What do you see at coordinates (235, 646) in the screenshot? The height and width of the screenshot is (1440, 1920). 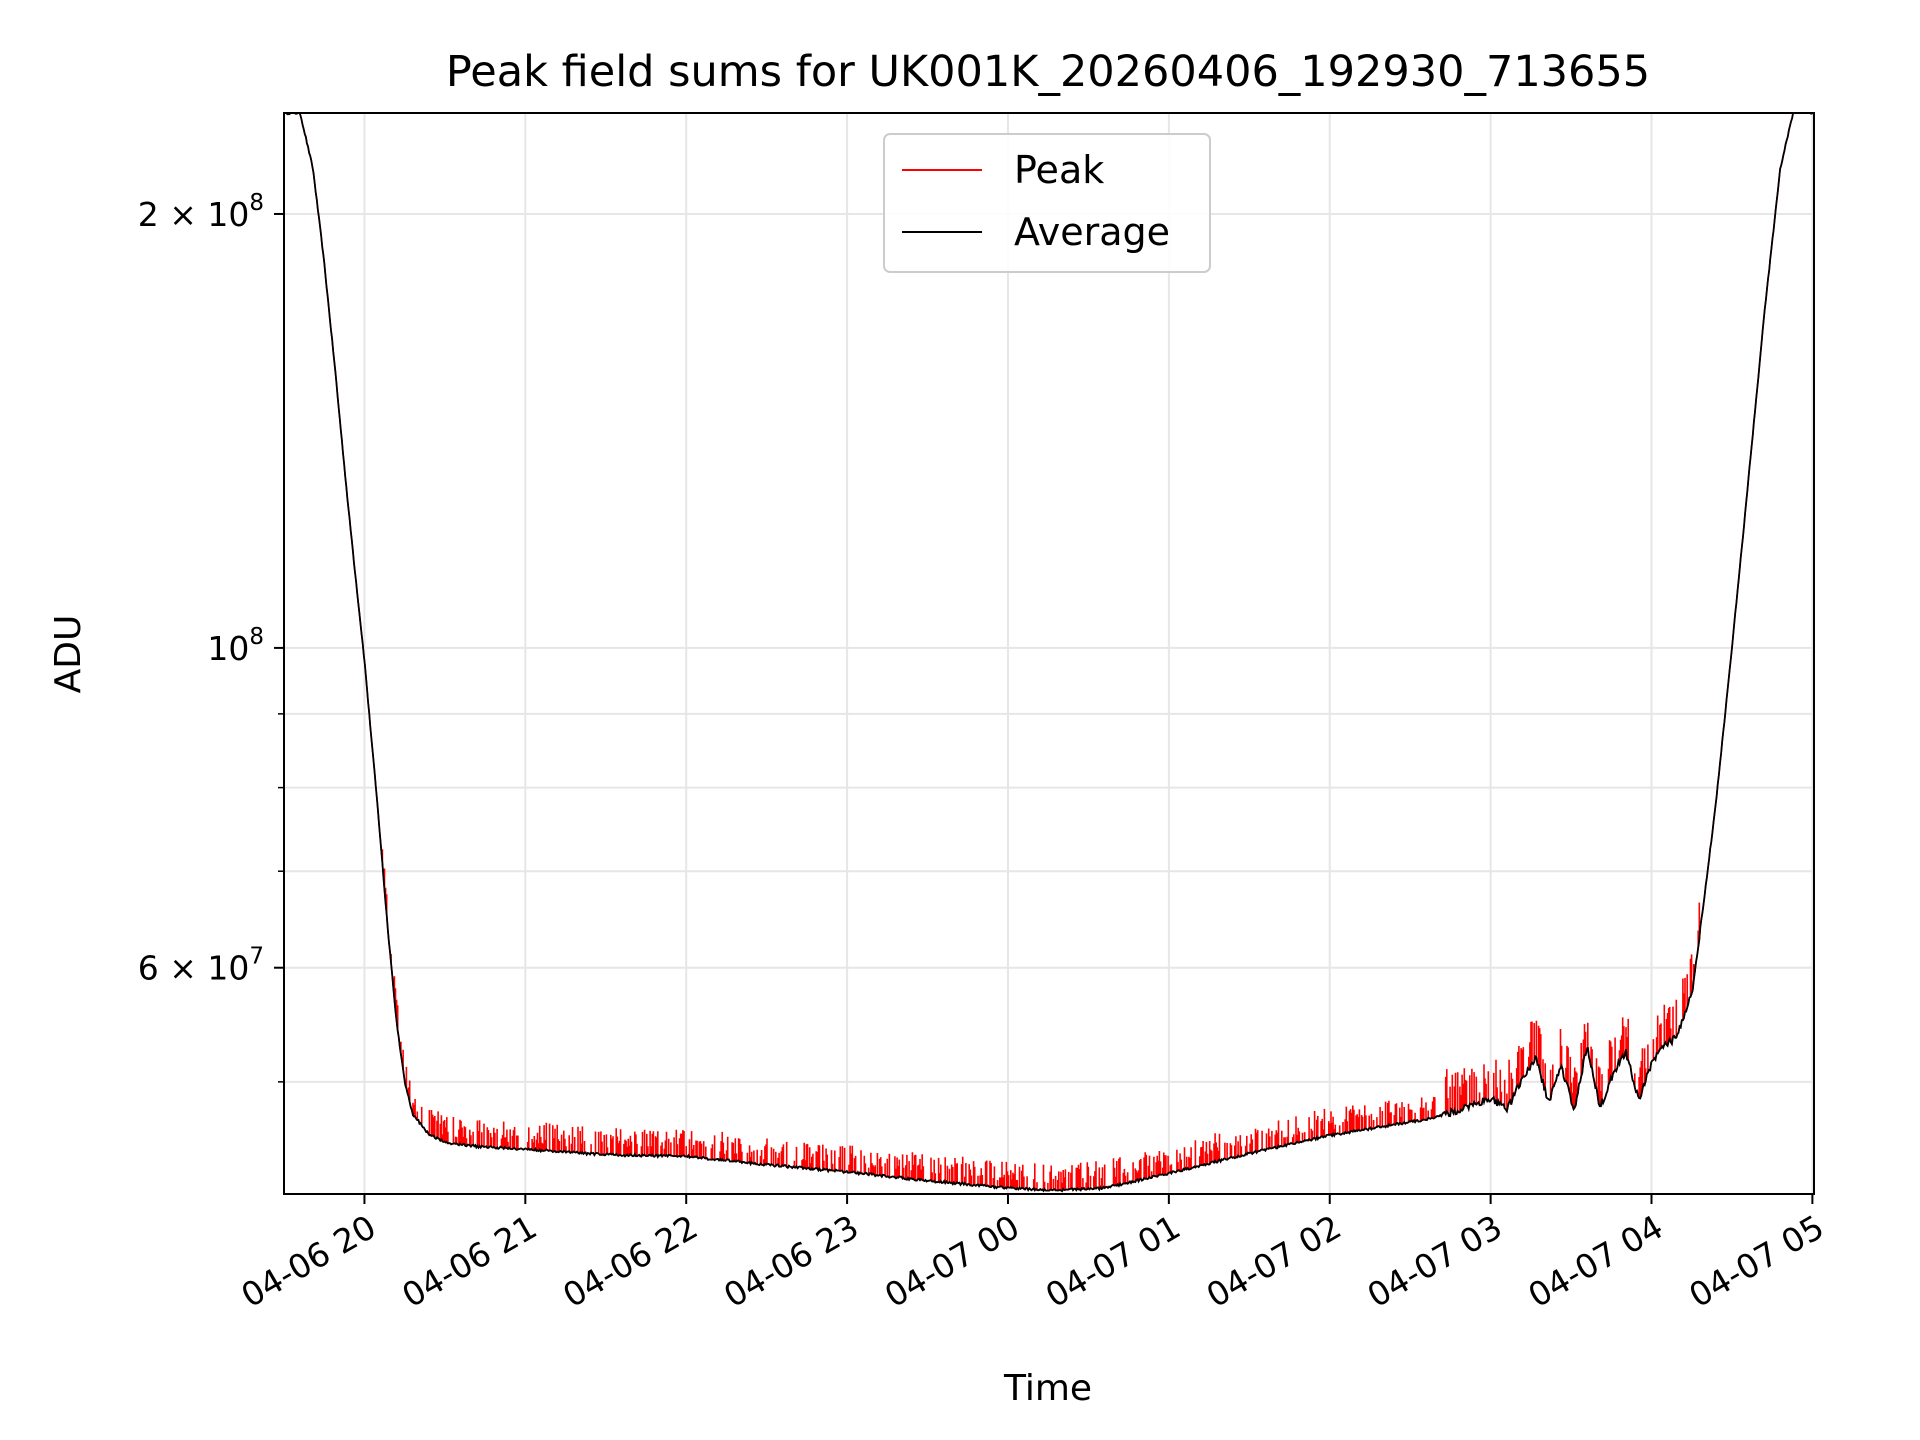 I see `y-tick-label: 108` at bounding box center [235, 646].